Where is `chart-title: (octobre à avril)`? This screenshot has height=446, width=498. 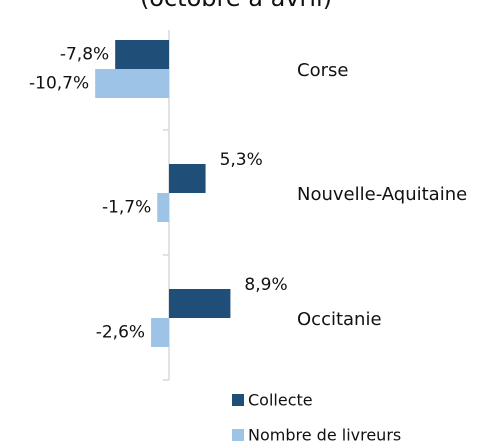 chart-title: (octobre à avril) is located at coordinates (236, 6).